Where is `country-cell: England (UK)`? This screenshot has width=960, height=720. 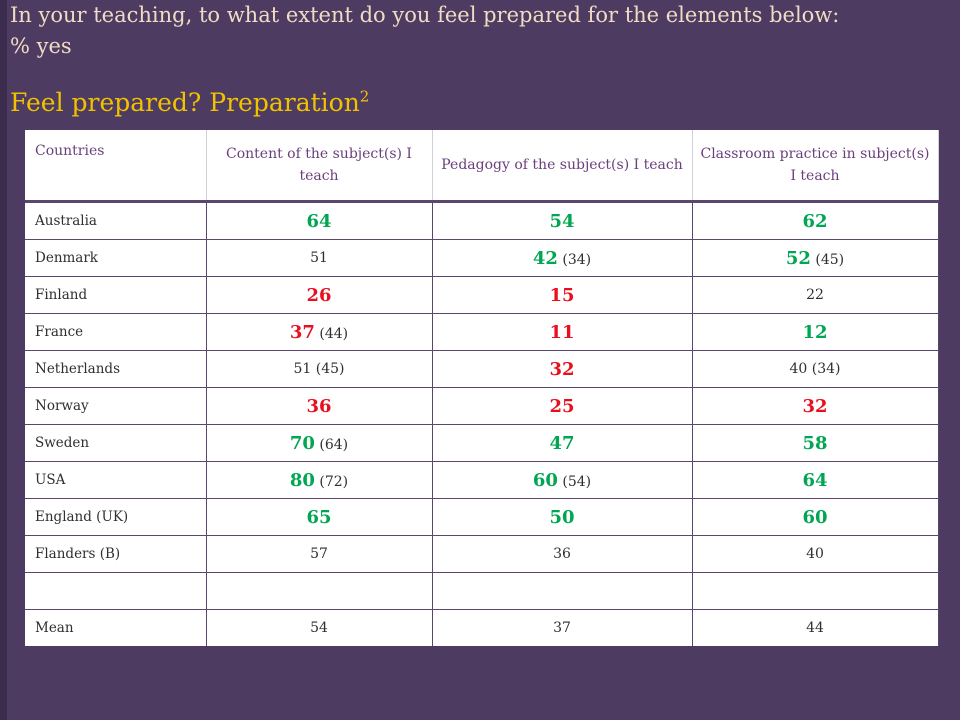 country-cell: England (UK) is located at coordinates (116, 517).